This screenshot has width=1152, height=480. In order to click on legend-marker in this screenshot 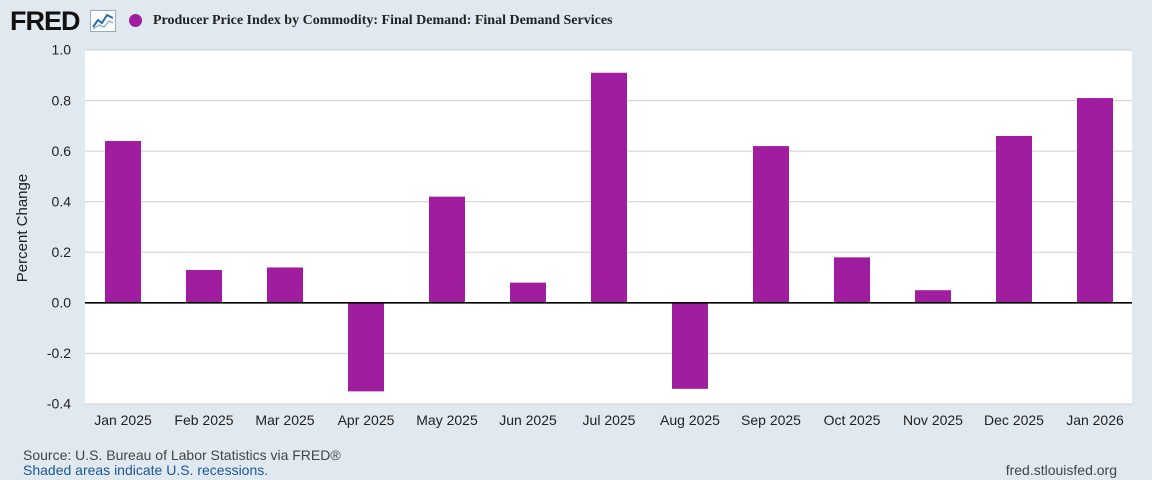, I will do `click(135, 20)`.